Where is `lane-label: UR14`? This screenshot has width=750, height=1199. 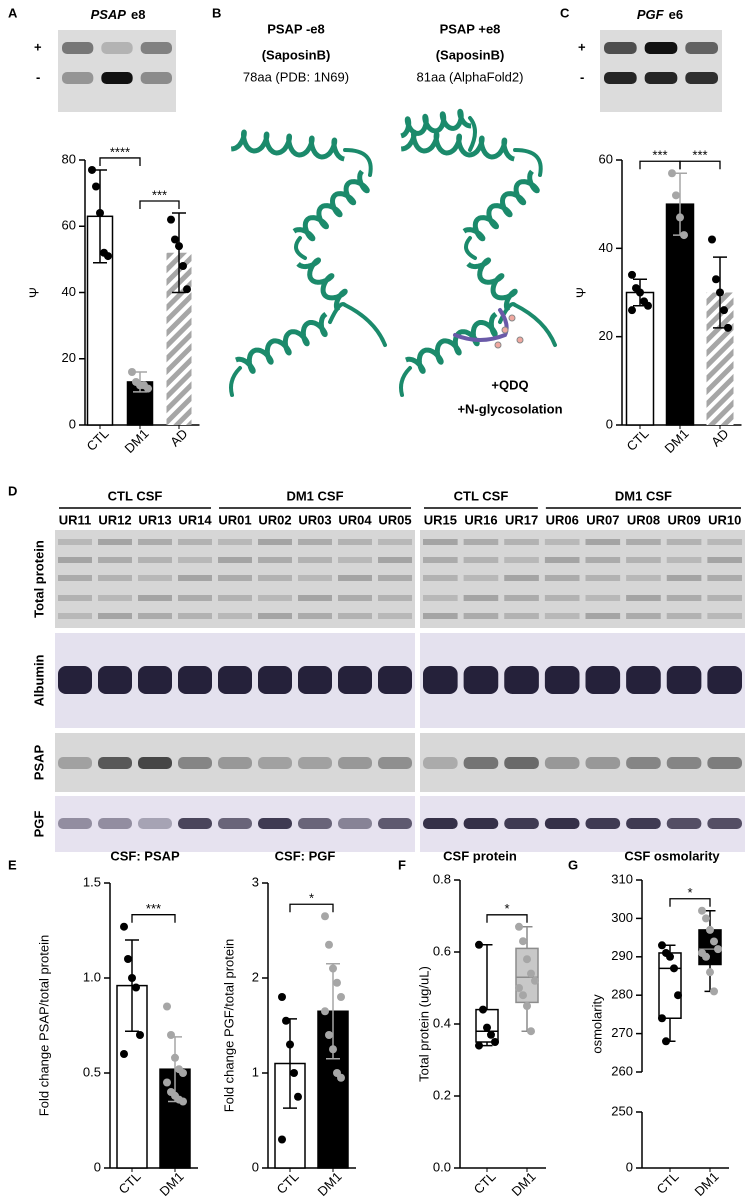
lane-label: UR14 is located at coordinates (195, 519).